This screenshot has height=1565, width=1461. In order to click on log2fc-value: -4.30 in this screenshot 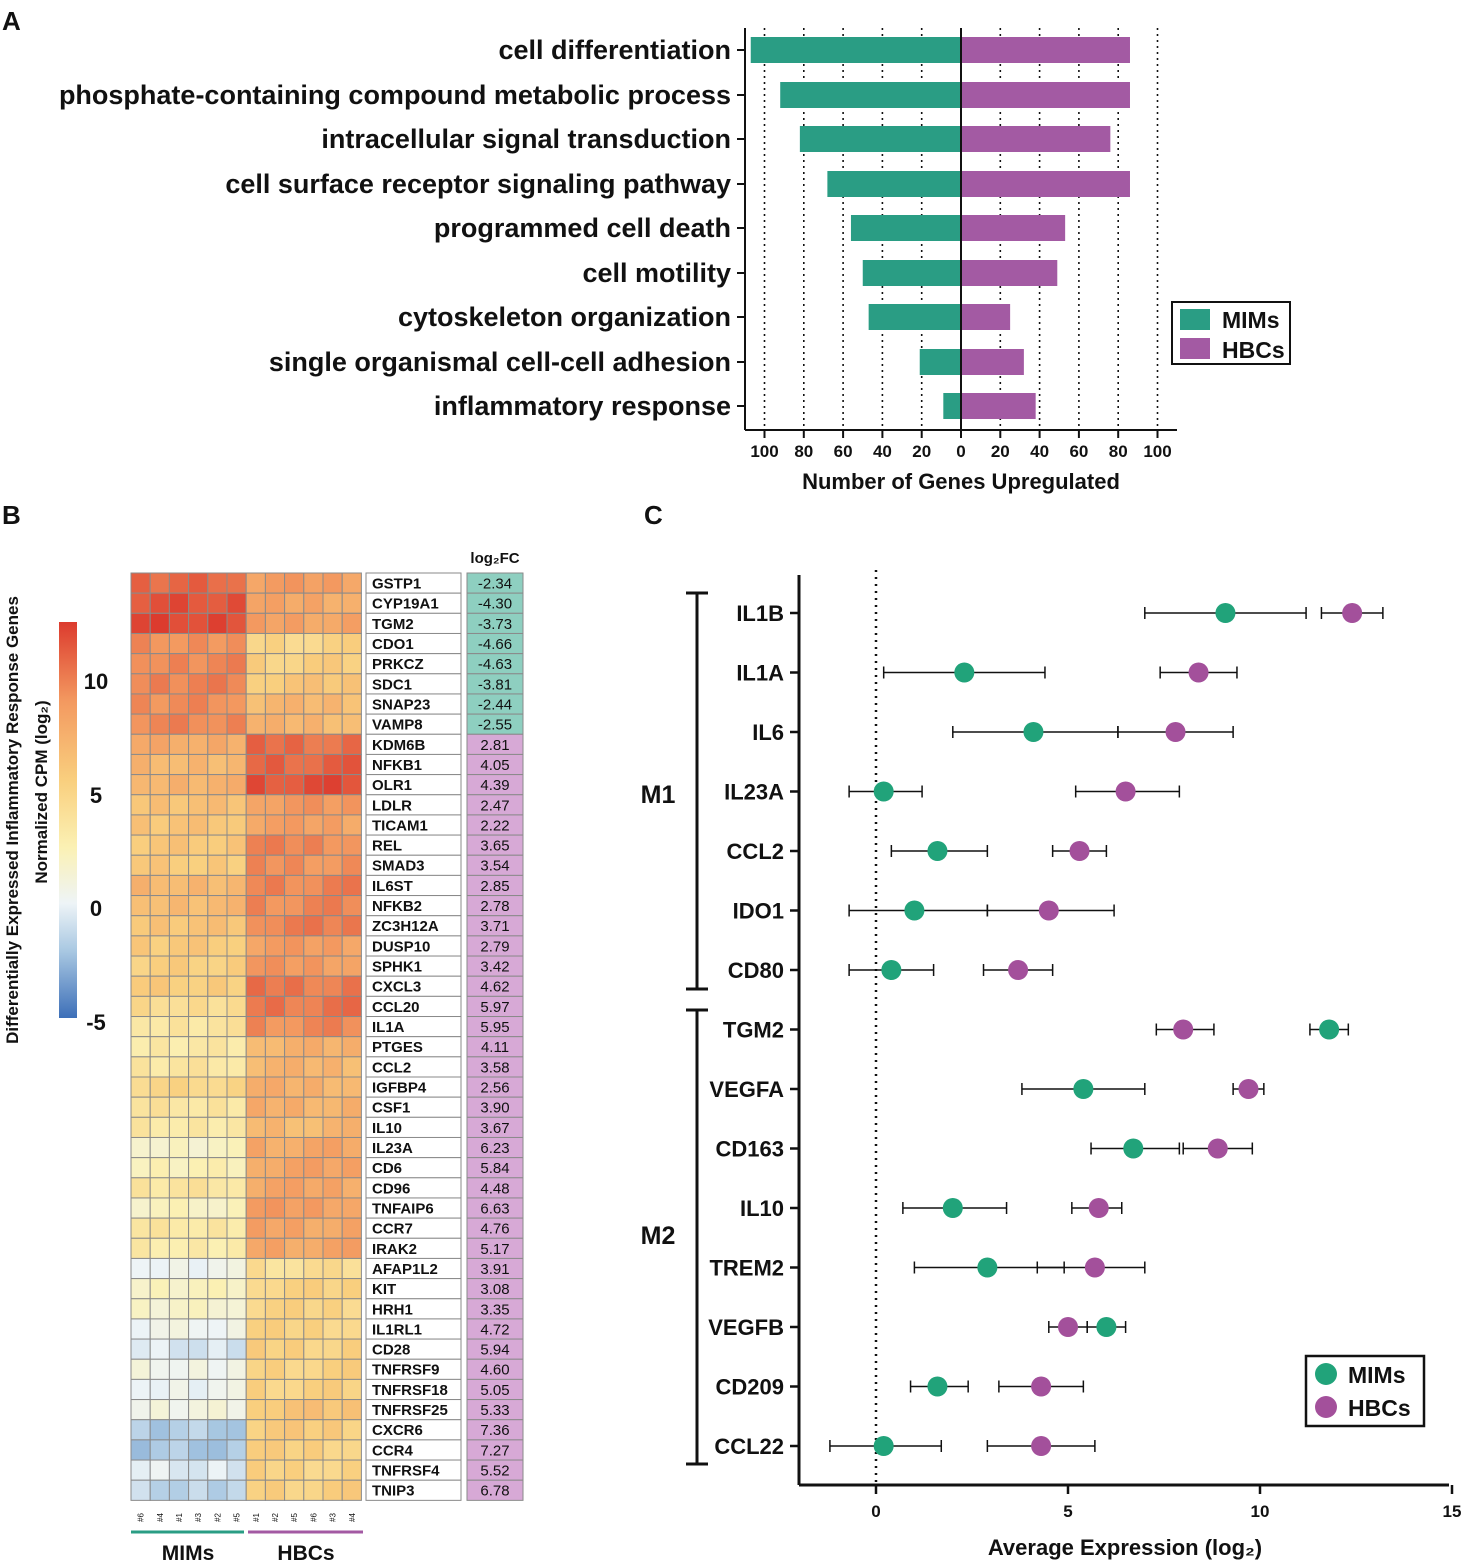, I will do `click(495, 604)`.